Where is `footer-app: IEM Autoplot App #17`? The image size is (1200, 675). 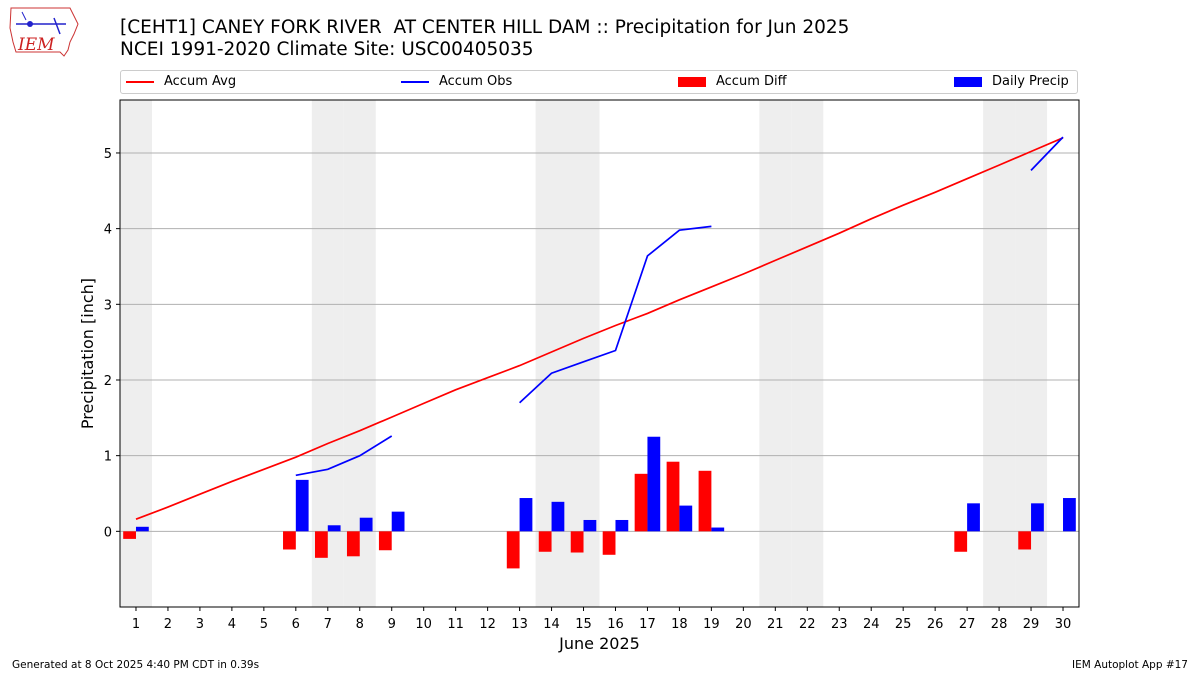 footer-app: IEM Autoplot App #17 is located at coordinates (1130, 665).